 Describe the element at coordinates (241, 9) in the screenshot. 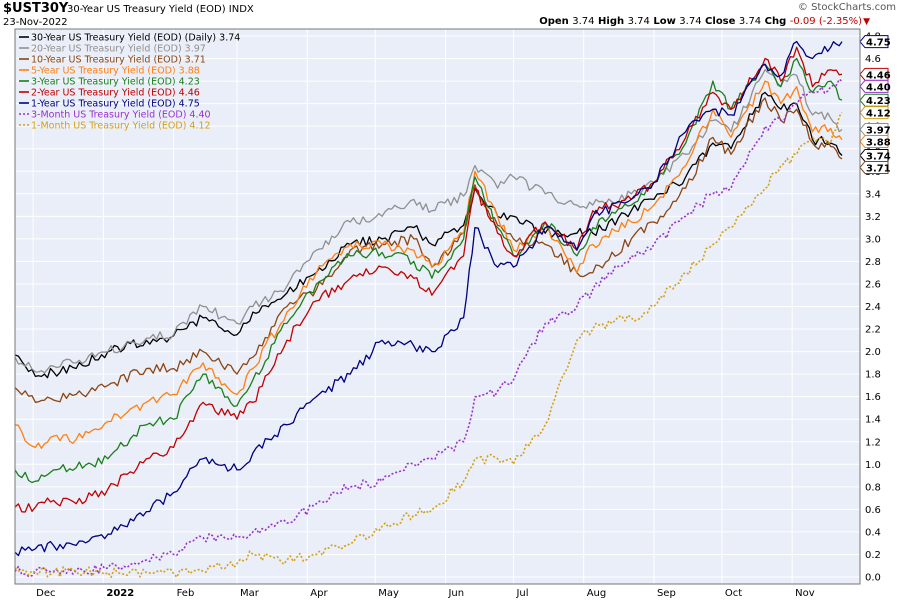

I see `exchange-text: INDX` at that location.